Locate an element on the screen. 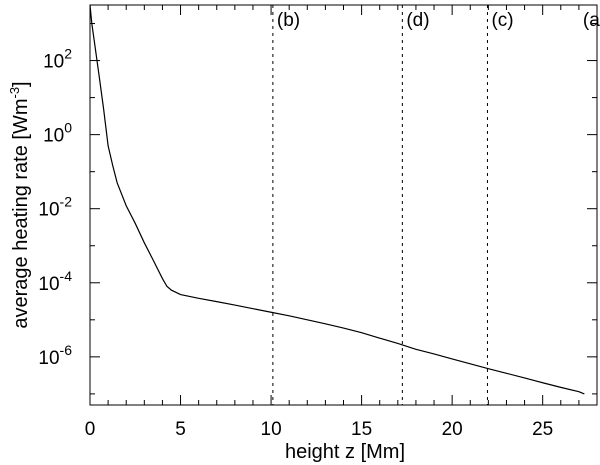  x-tick-label: 20 is located at coordinates (452, 429).